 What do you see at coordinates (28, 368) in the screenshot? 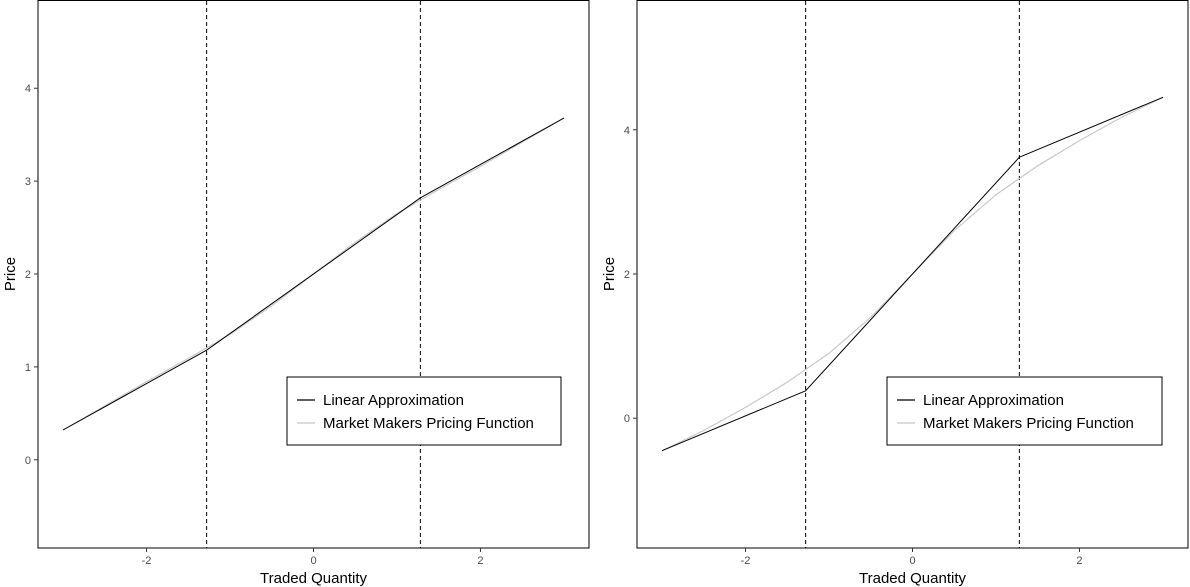
I see `y-tick-label: 1` at bounding box center [28, 368].